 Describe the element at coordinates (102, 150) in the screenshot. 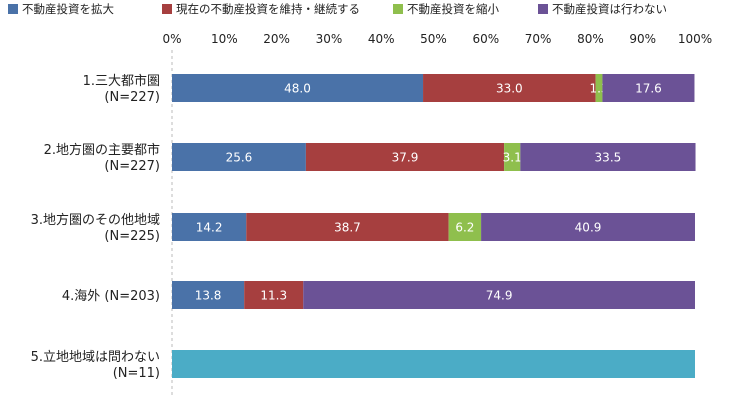

I see `category-label: 2.地方圏の主要都市` at that location.